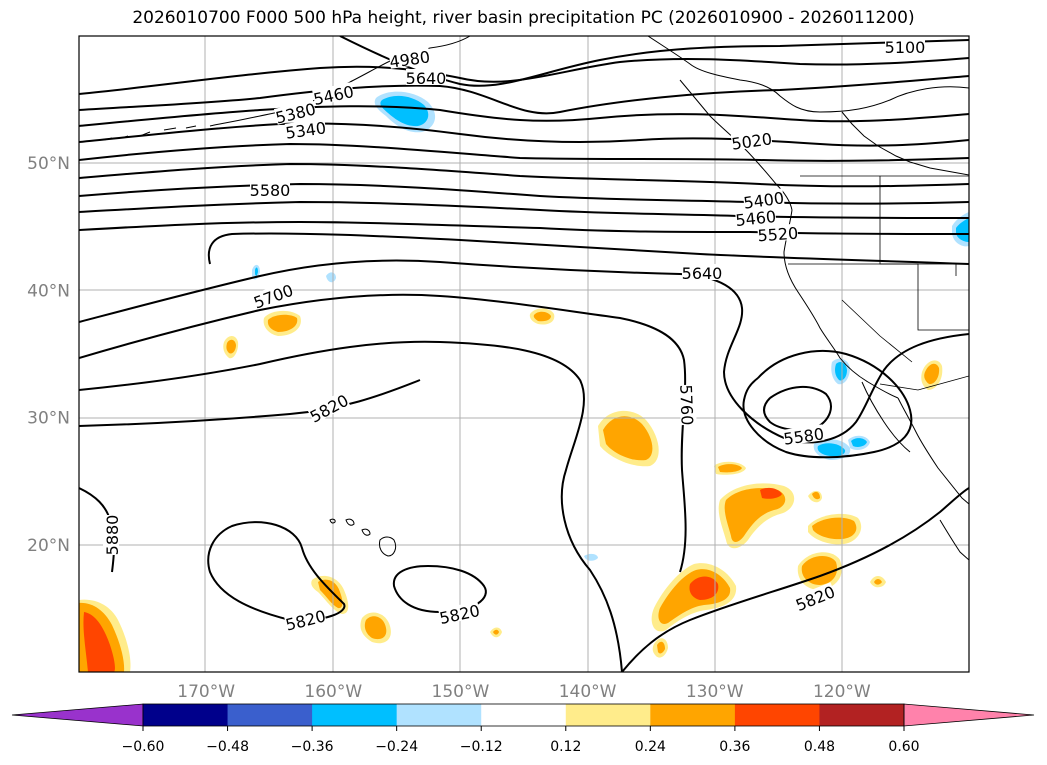  What do you see at coordinates (409, 59) in the screenshot?
I see `contour-label: 4980` at bounding box center [409, 59].